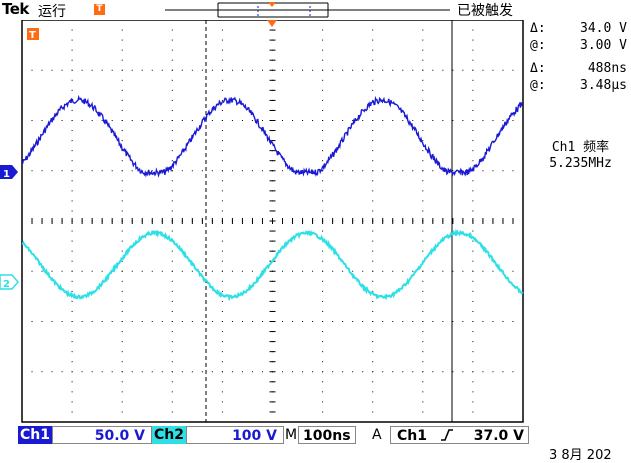 The image size is (631, 463). I want to click on time-at-label: @:, so click(538, 85).